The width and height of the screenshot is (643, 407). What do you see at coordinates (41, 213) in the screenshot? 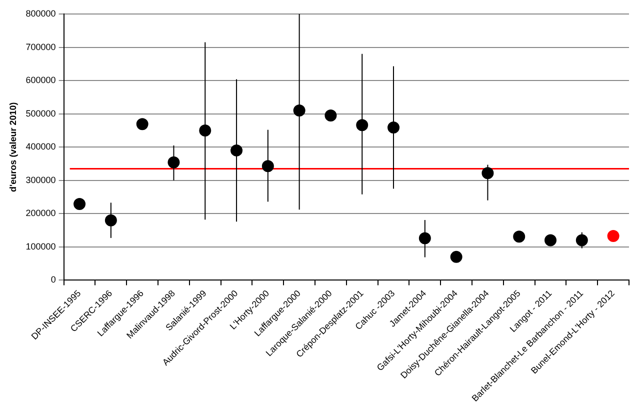
I see `y-tick-label: 200000` at bounding box center [41, 213].